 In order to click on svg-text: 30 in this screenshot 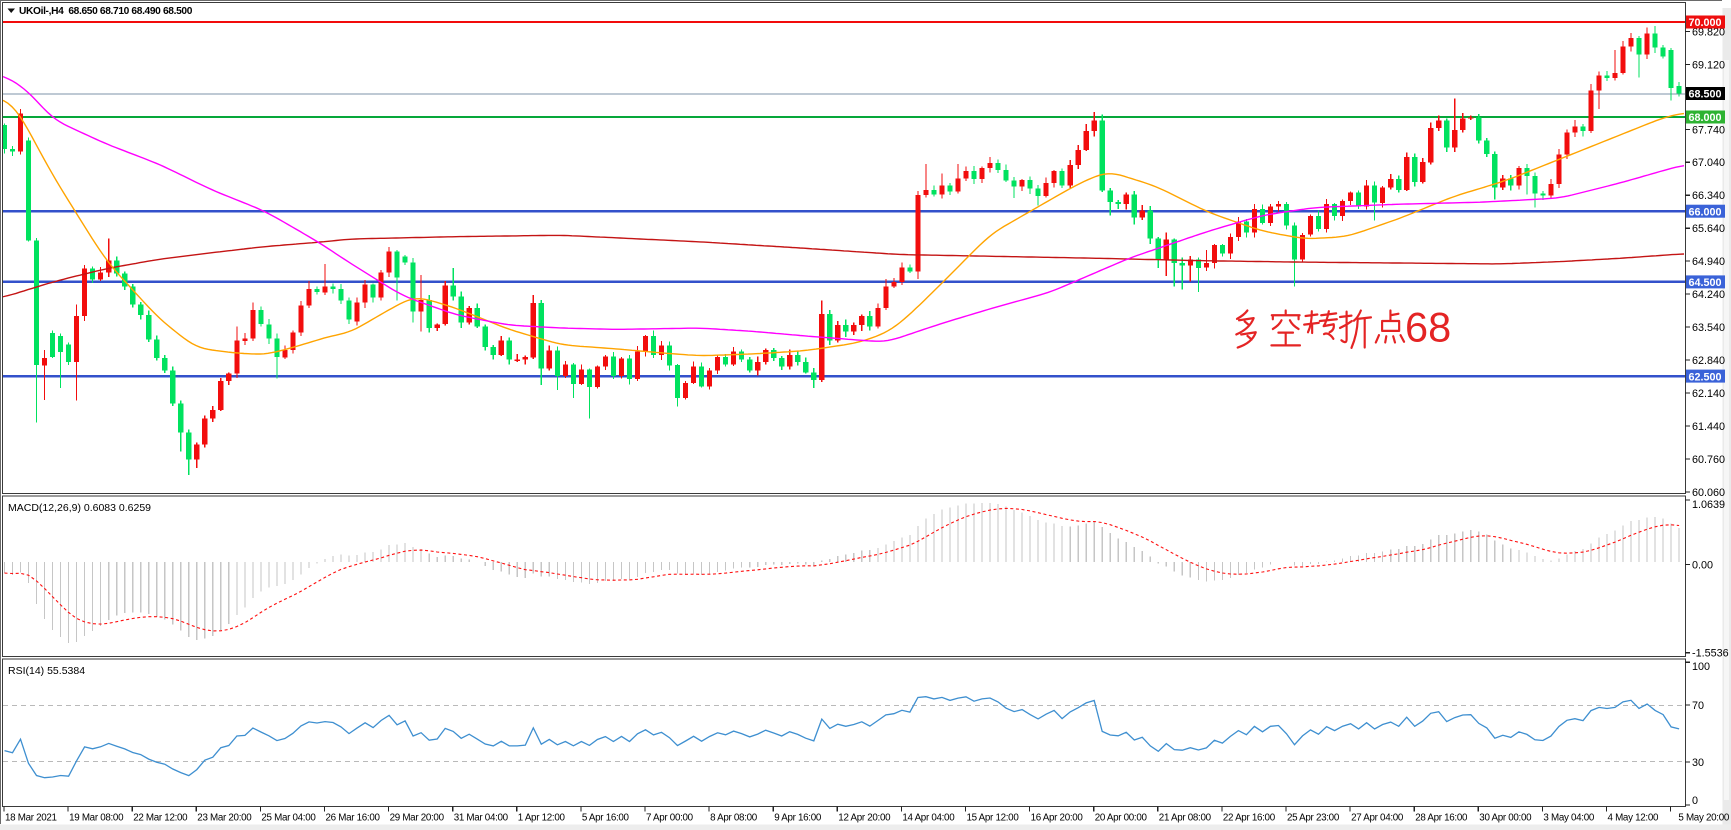, I will do `click(1698, 763)`.